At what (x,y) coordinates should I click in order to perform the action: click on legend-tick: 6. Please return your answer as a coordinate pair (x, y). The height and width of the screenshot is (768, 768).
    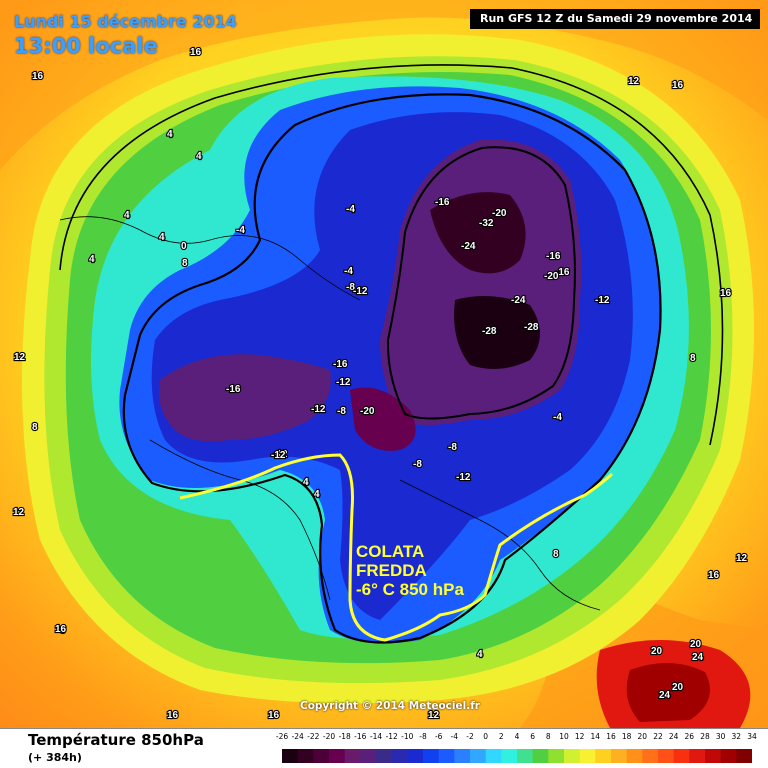
    Looking at the image, I should click on (533, 736).